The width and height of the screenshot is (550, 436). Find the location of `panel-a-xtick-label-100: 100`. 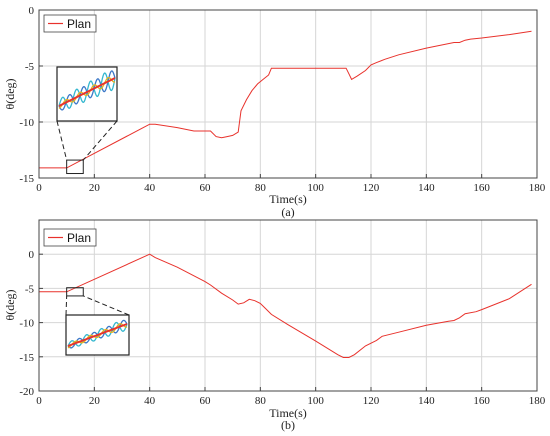

panel-a-xtick-label-100: 100 is located at coordinates (315, 188).